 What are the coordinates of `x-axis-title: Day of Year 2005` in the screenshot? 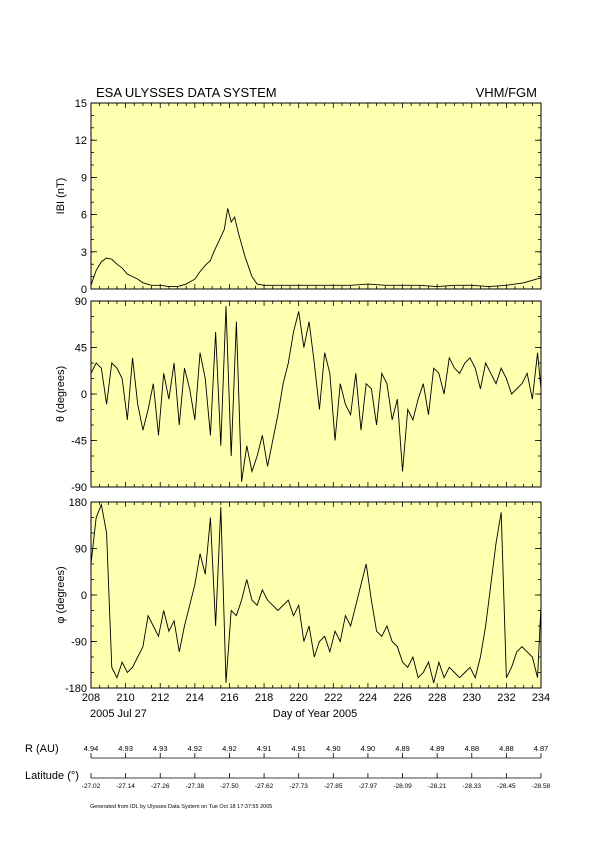 It's located at (315, 714).